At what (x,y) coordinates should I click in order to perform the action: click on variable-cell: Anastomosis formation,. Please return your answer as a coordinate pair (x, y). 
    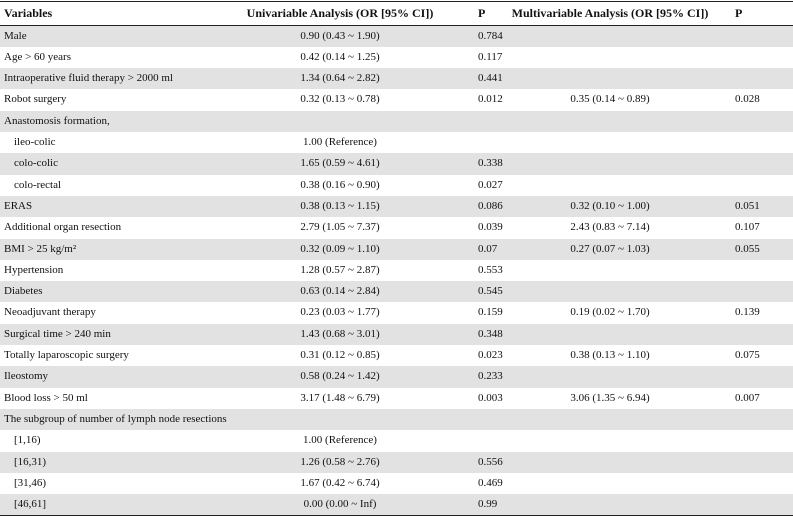
    Looking at the image, I should click on (57, 120).